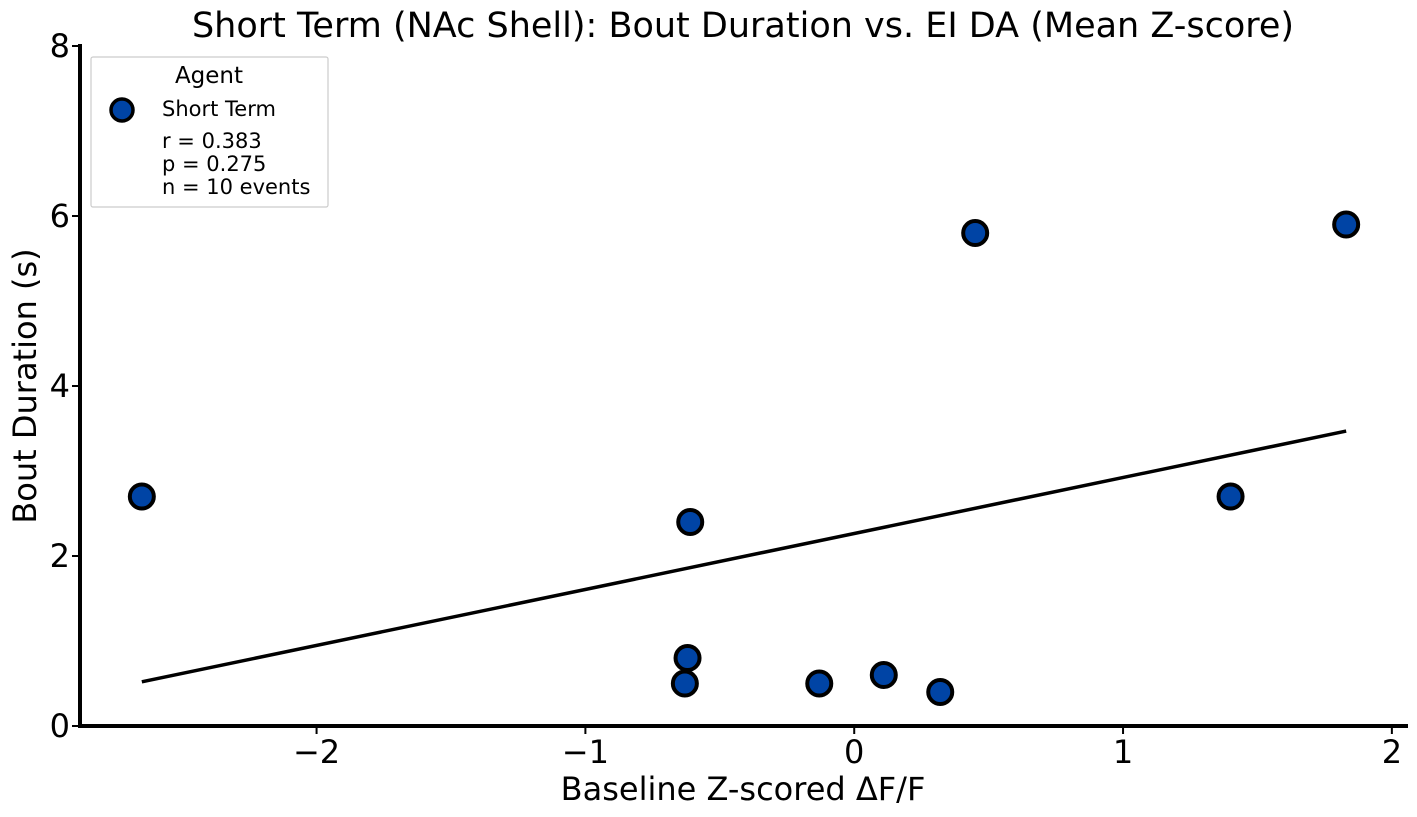 The height and width of the screenshot is (817, 1417). I want to click on legend-entry-label: Short Term, so click(219, 109).